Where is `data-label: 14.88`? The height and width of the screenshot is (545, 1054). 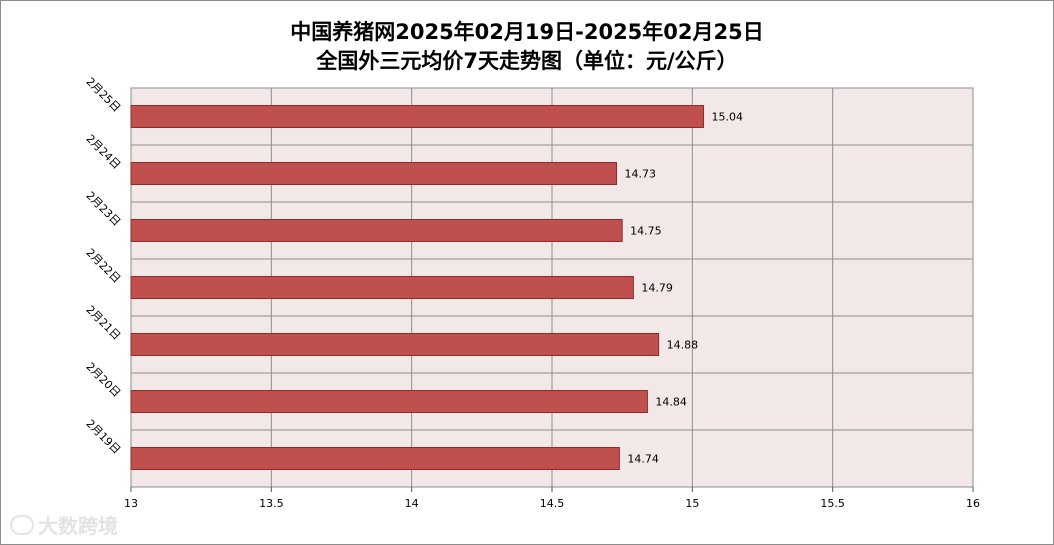 data-label: 14.88 is located at coordinates (683, 345).